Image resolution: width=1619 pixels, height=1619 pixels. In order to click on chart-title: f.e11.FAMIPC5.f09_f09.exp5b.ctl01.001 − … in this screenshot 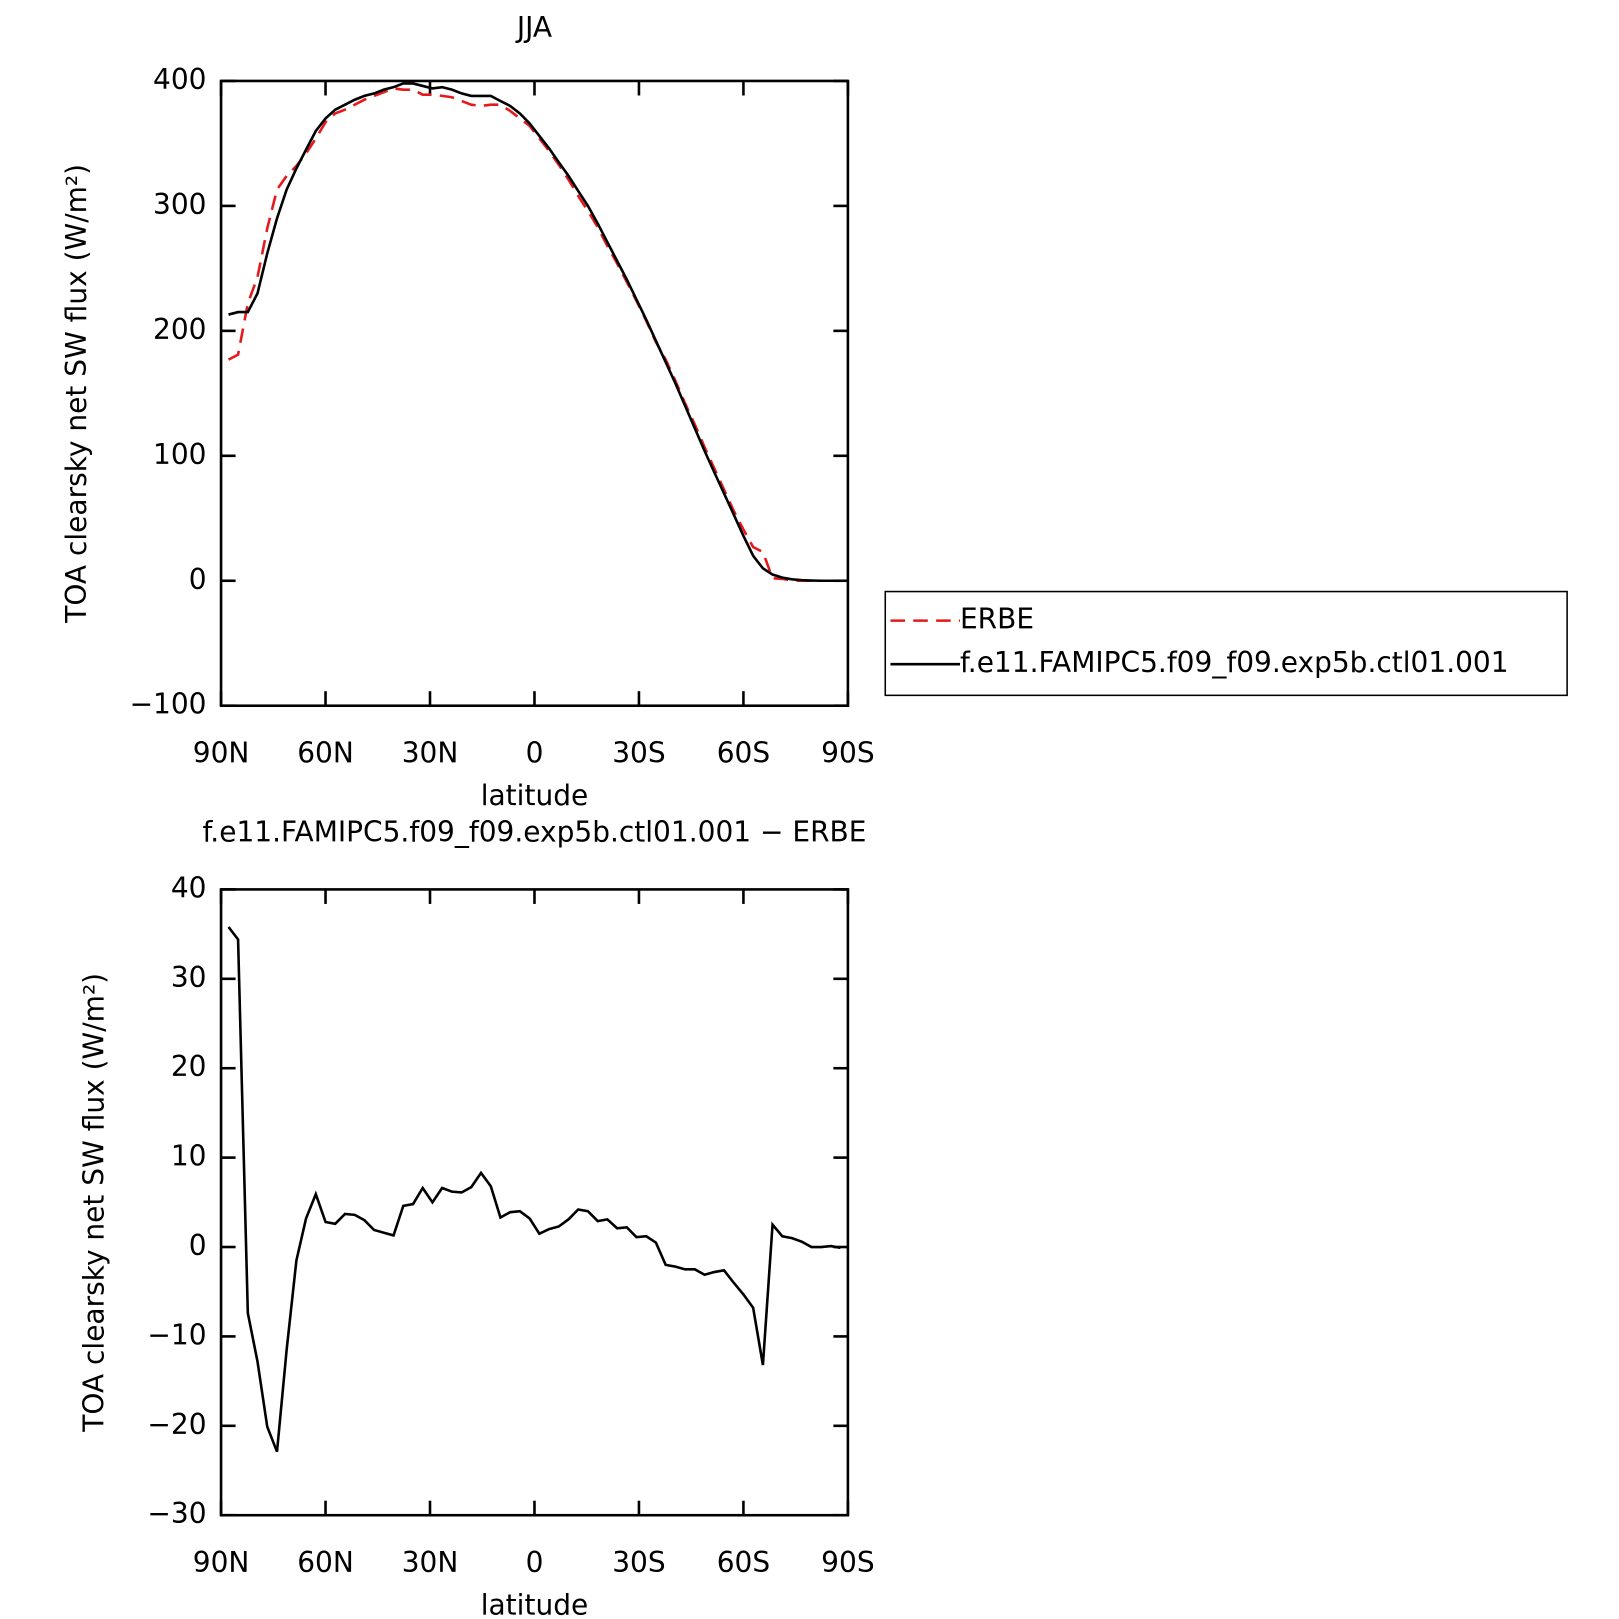, I will do `click(534, 831)`.